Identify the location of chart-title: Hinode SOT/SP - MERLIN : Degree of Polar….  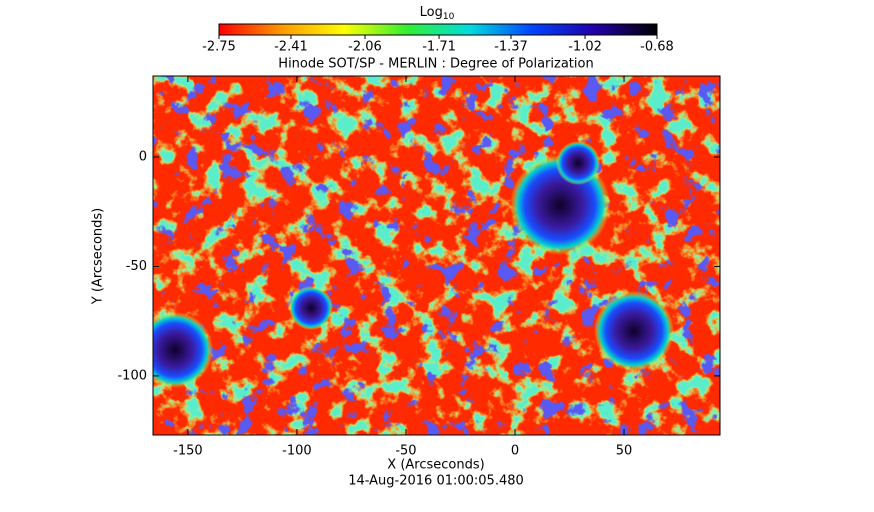
(435, 64).